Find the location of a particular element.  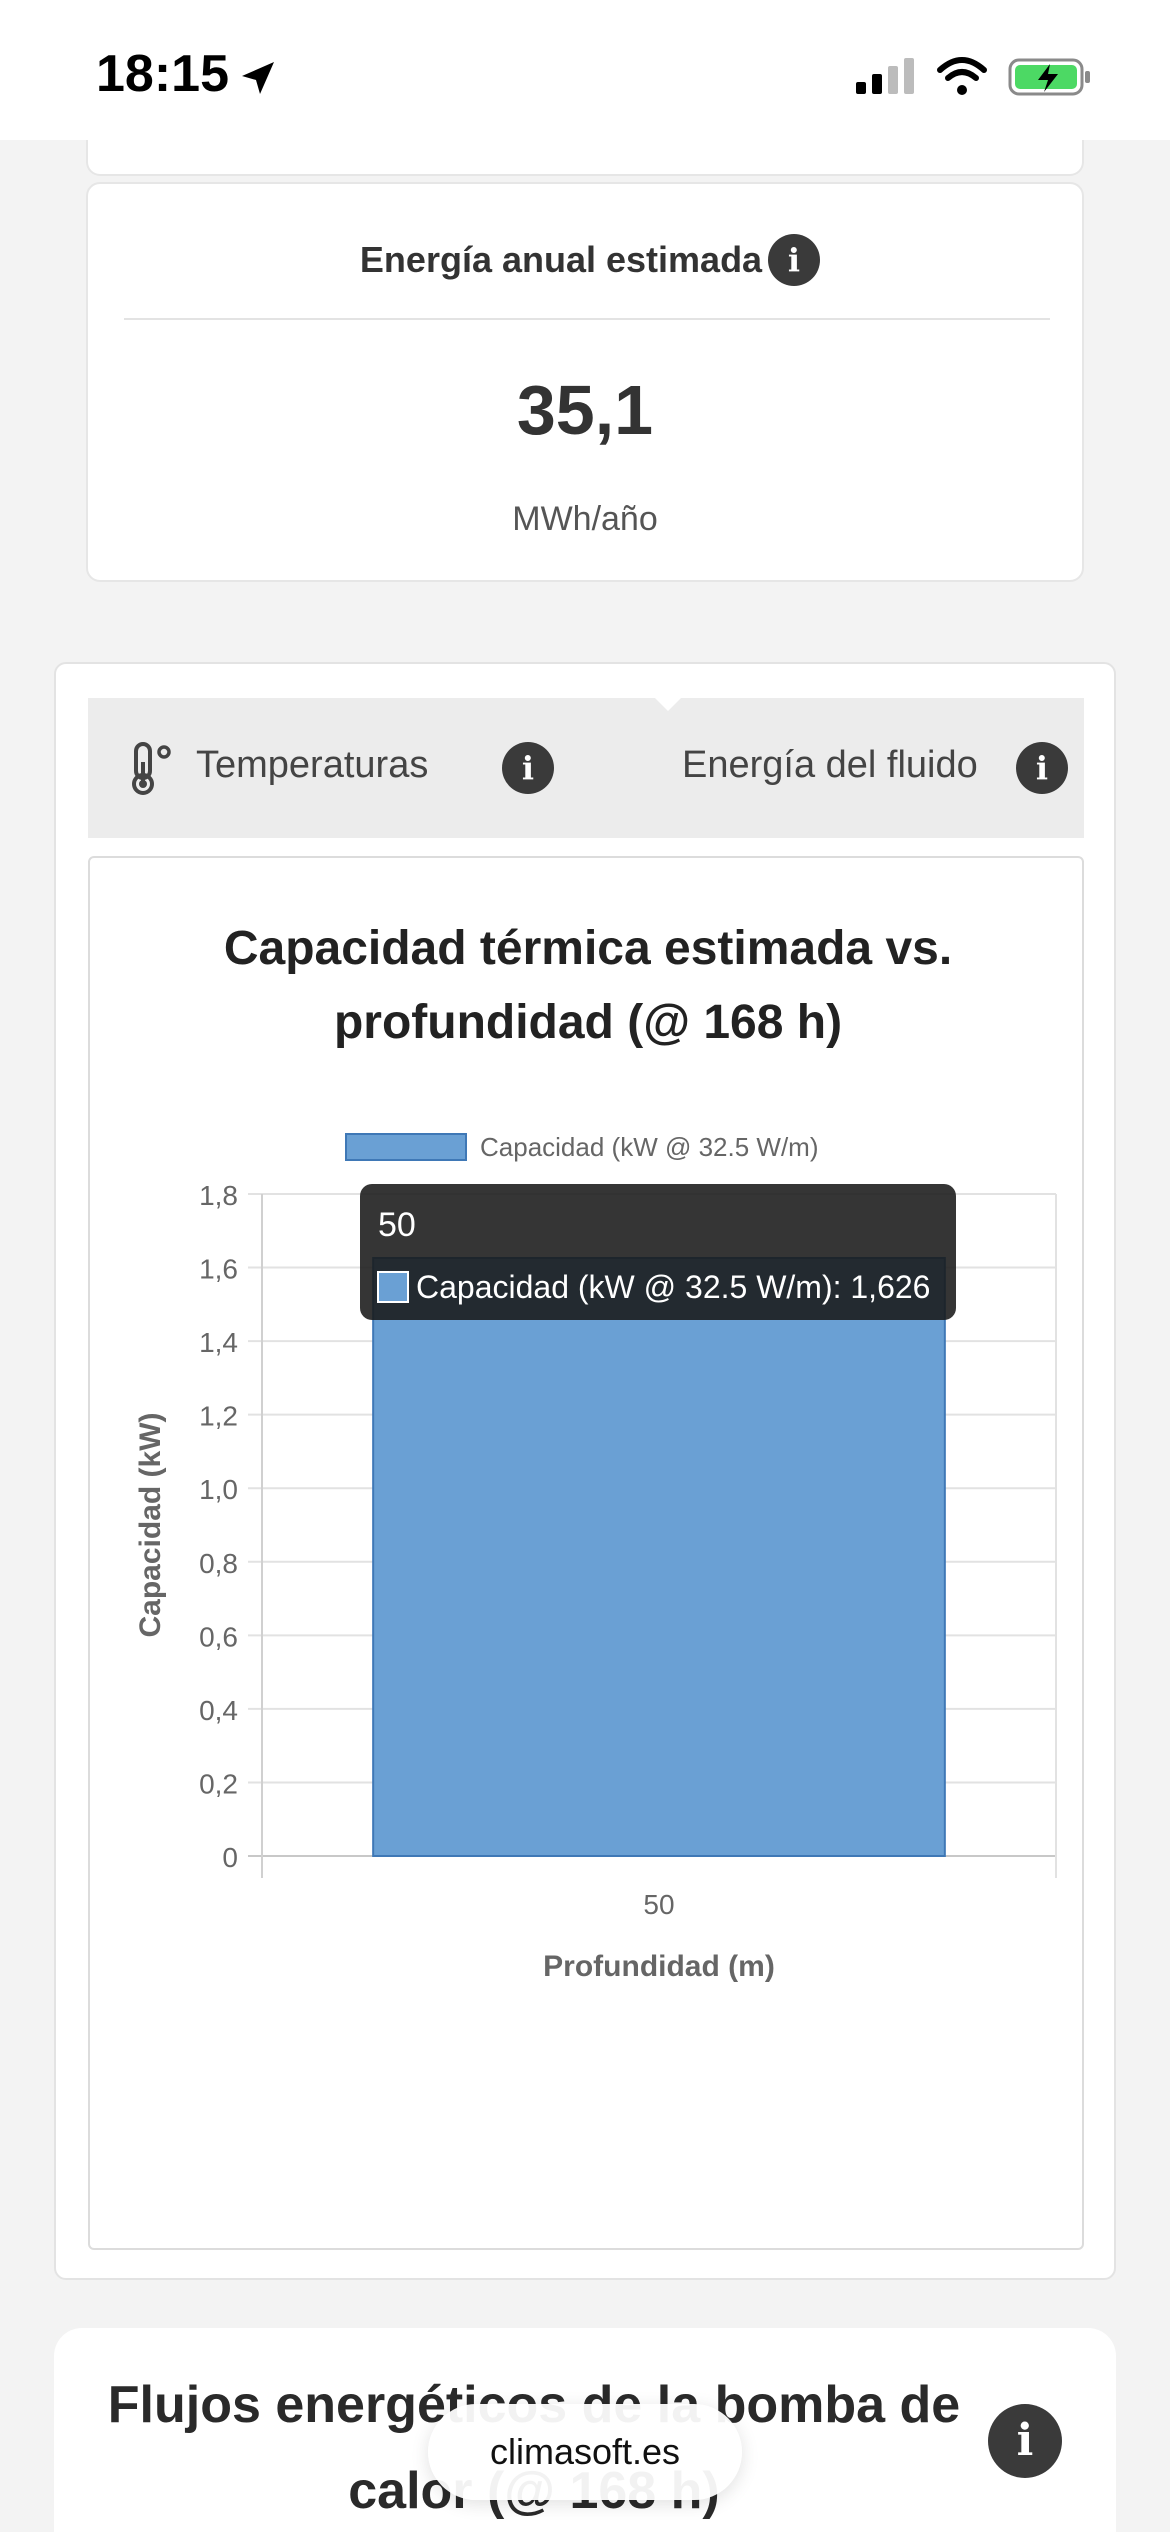

browser-url-pill: climasoft.es is located at coordinates (585, 2452).